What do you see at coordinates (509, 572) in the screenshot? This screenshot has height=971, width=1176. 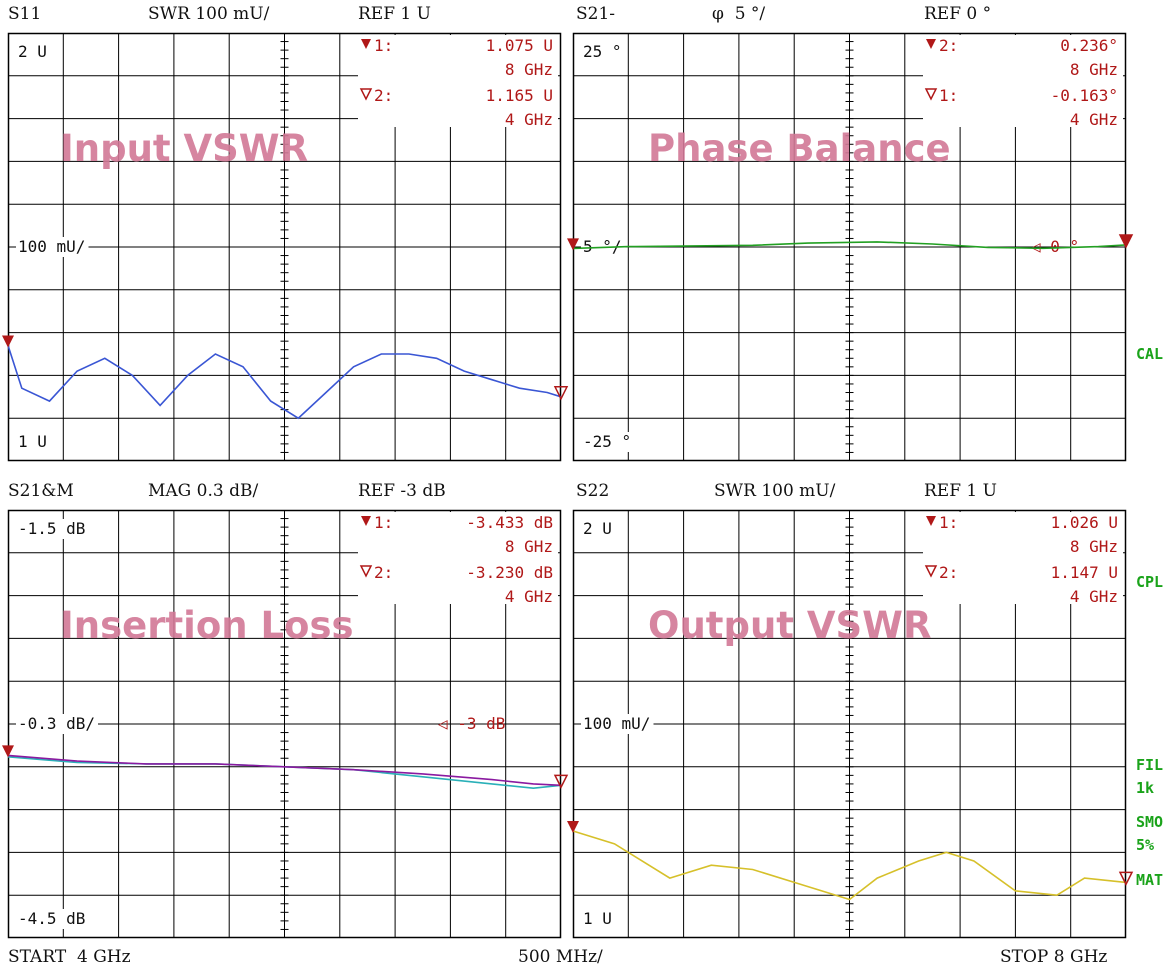 I see `marker-value: -3.230 dB` at bounding box center [509, 572].